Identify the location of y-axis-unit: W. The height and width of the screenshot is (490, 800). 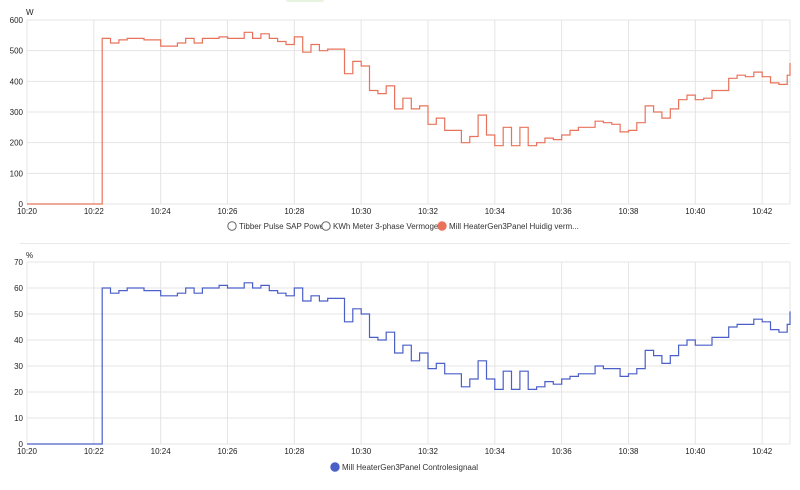
(30, 12).